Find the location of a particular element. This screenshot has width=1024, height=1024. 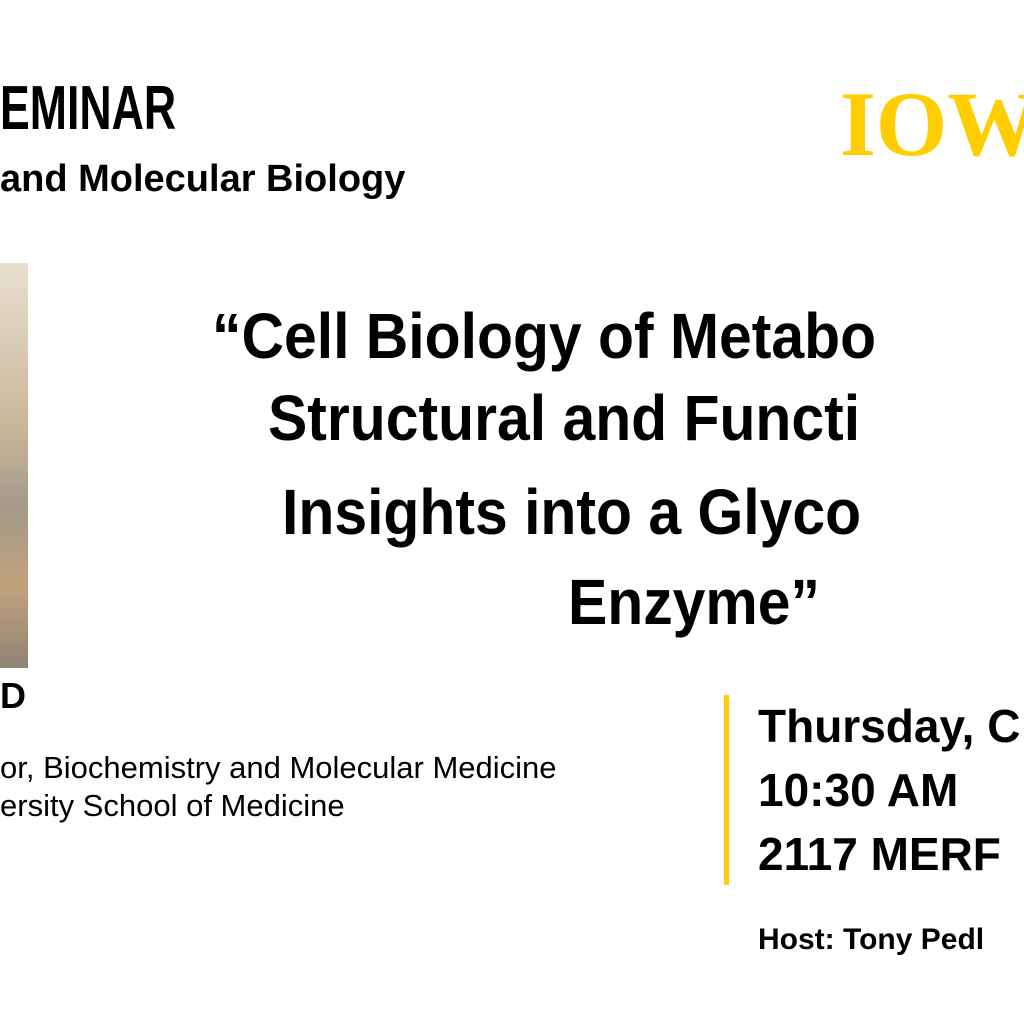

event-host: Host: Tony Pedl is located at coordinates (871, 939).